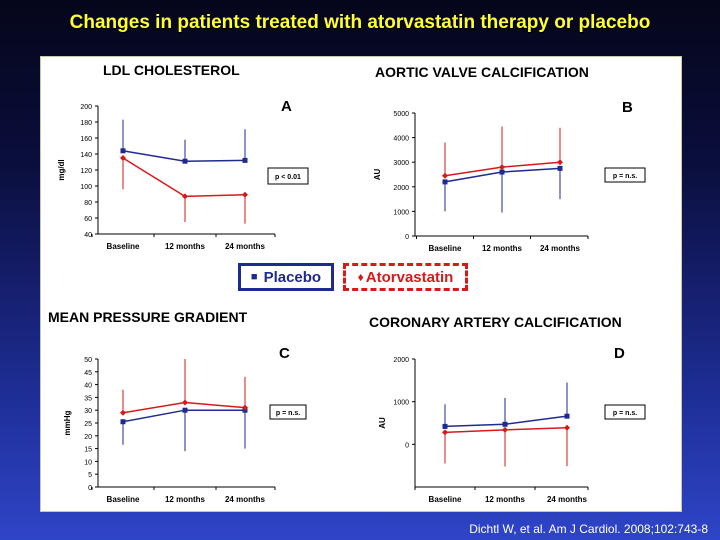 This screenshot has width=720, height=540. I want to click on chart-3-x-tick-label: 24 months, so click(245, 499).